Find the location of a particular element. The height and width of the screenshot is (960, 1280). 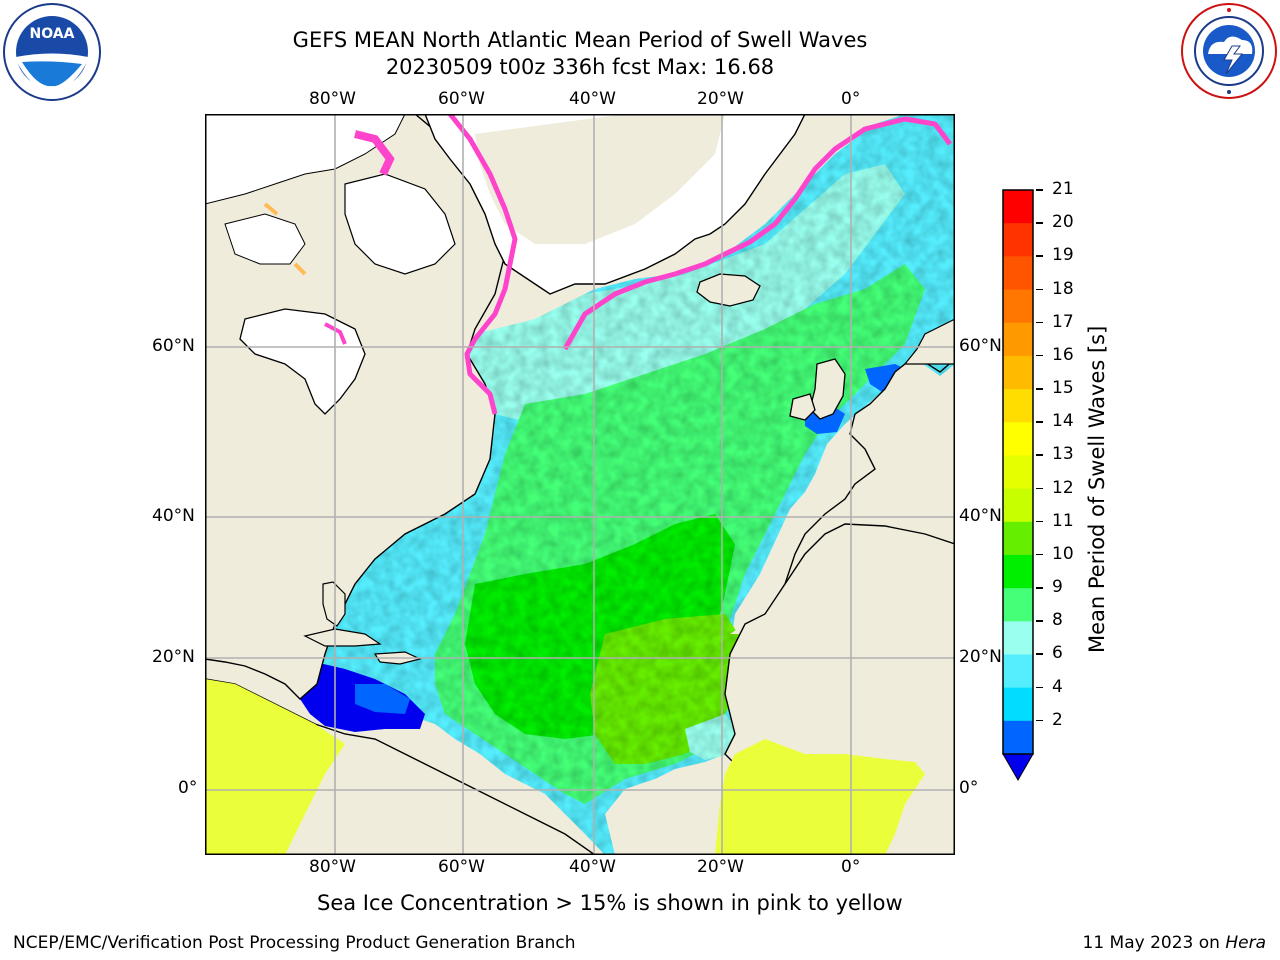

south-america-field is located at coordinates (275, 767).